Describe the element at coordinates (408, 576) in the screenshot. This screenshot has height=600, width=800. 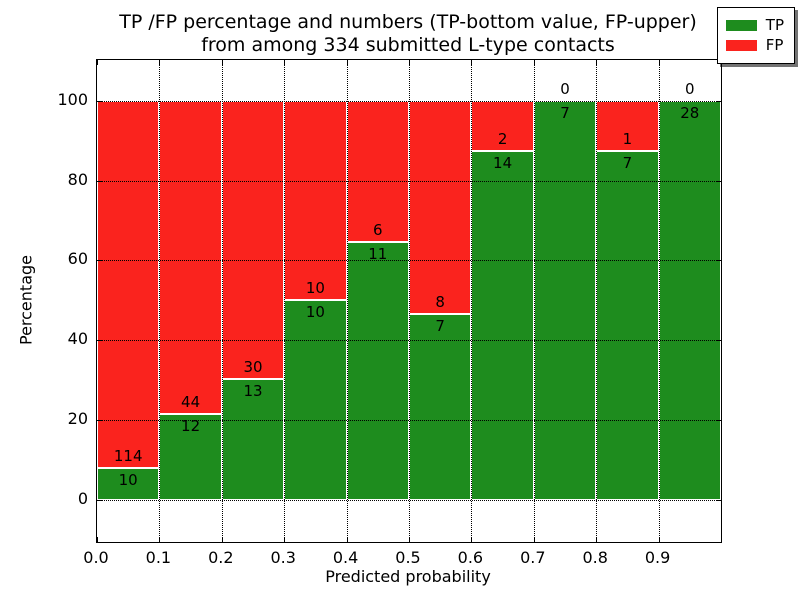
I see `x-axis-label: Predicted probability` at that location.